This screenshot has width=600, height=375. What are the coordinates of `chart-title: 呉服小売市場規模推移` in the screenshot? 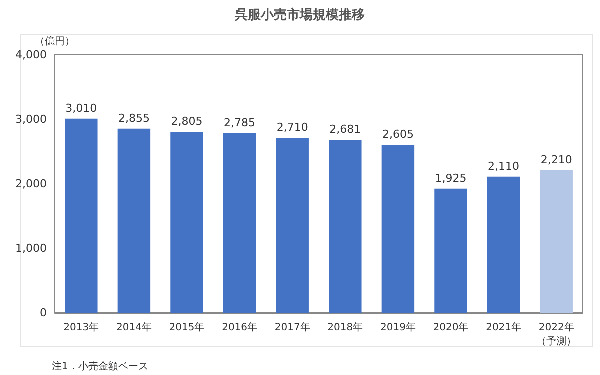 It's located at (299, 15).